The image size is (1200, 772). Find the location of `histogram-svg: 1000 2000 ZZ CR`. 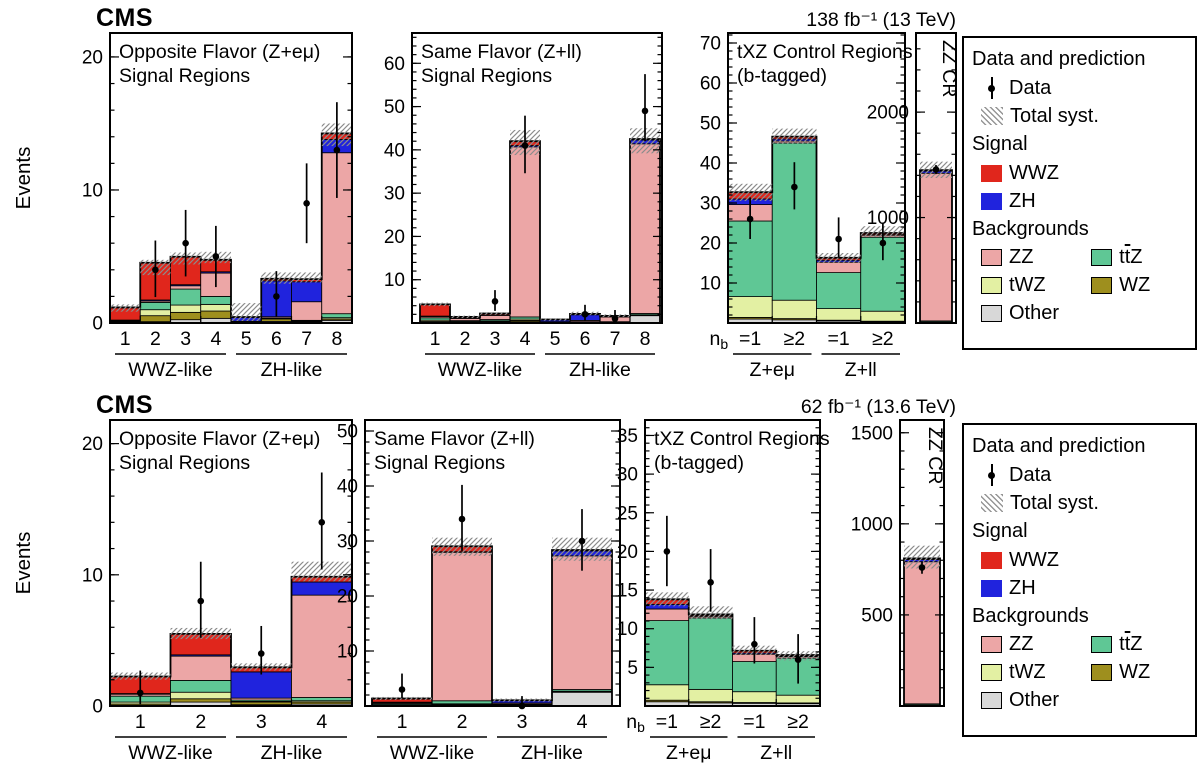

histogram-svg: 1000 2000 ZZ CR is located at coordinates (913, 178).